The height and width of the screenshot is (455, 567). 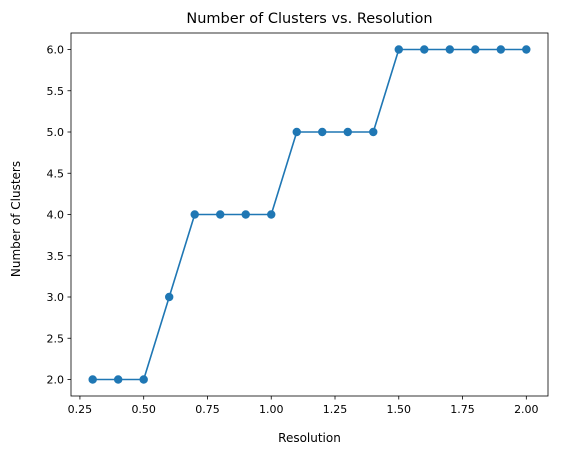 What do you see at coordinates (207, 409) in the screenshot?
I see `x-tick-label: 0.75` at bounding box center [207, 409].